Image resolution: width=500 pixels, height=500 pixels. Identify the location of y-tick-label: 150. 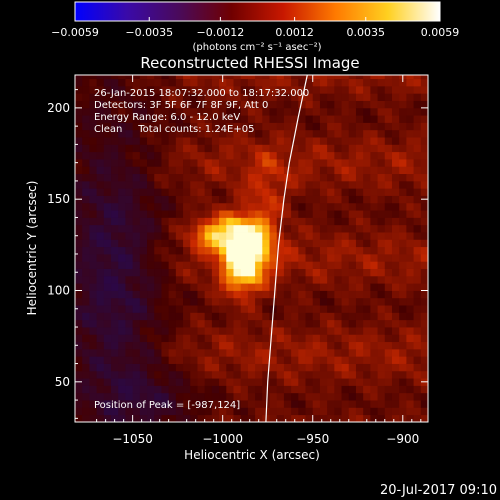
(58, 199).